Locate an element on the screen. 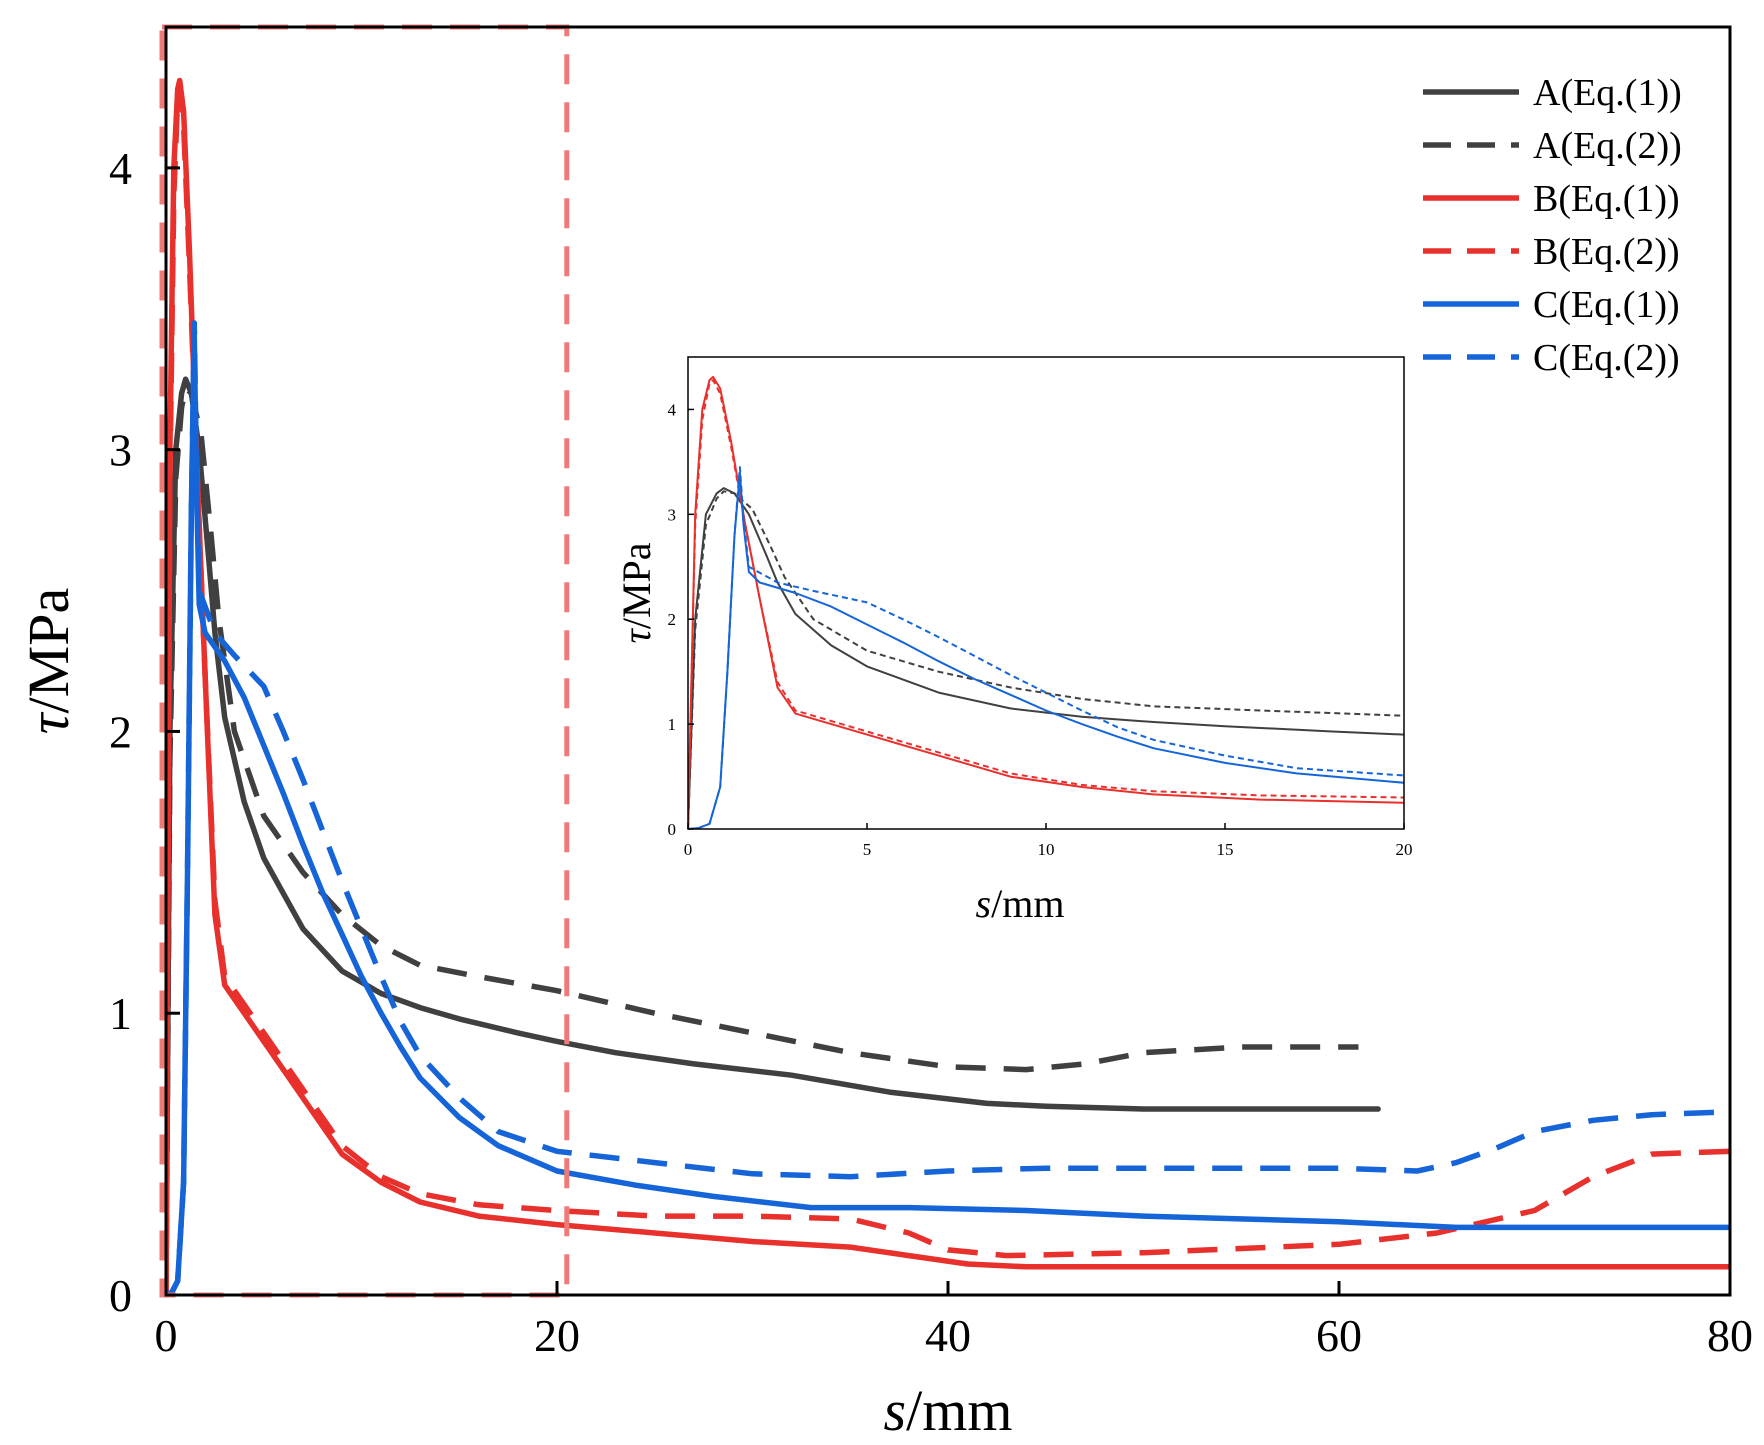 The width and height of the screenshot is (1764, 1445). main-x-axis-var: s is located at coordinates (895, 1410).